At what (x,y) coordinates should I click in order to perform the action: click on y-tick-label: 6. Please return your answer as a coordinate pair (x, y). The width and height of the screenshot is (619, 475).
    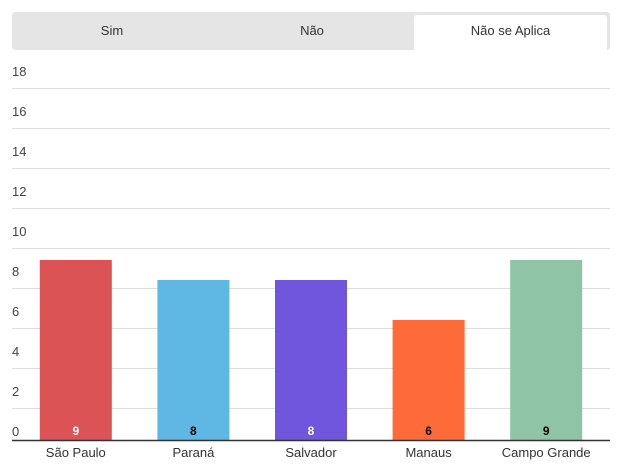
    Looking at the image, I should click on (15, 311).